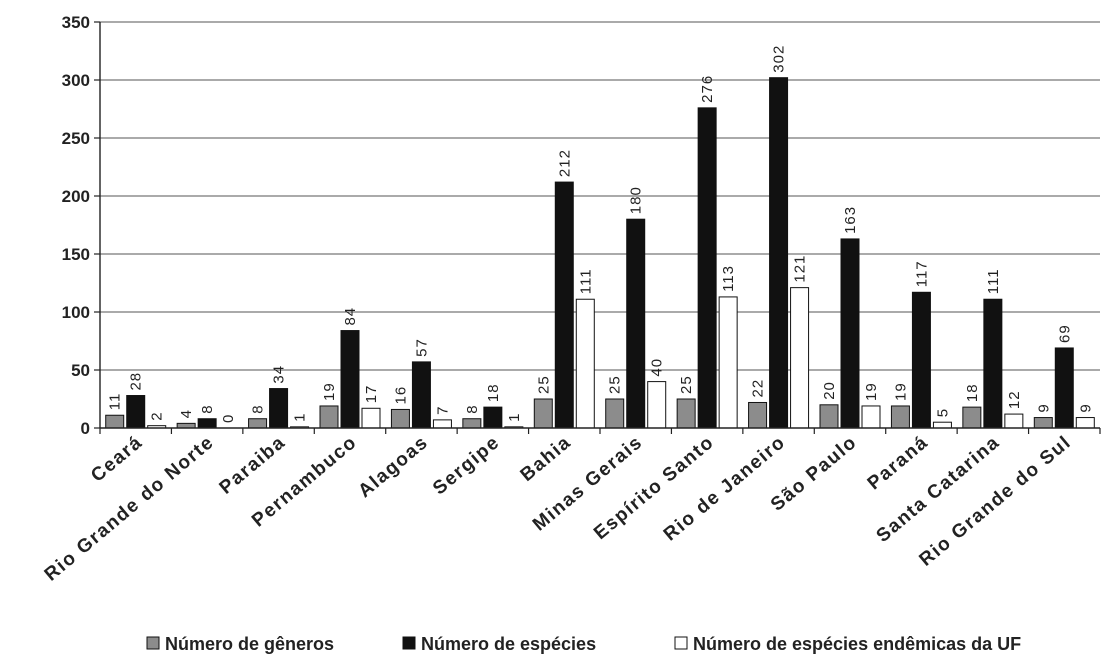  What do you see at coordinates (421, 347) in the screenshot?
I see `data-label: 57` at bounding box center [421, 347].